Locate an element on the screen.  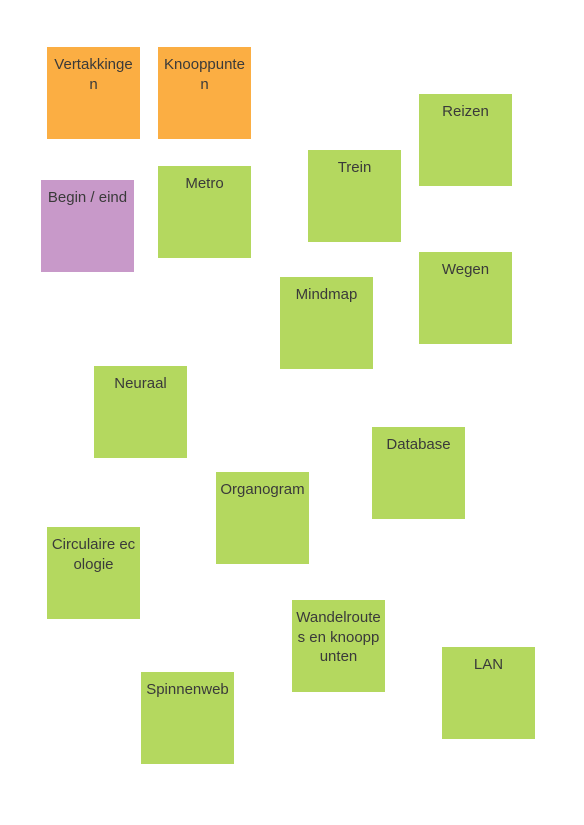
sticky-note-text: Reizen is located at coordinates (465, 111).